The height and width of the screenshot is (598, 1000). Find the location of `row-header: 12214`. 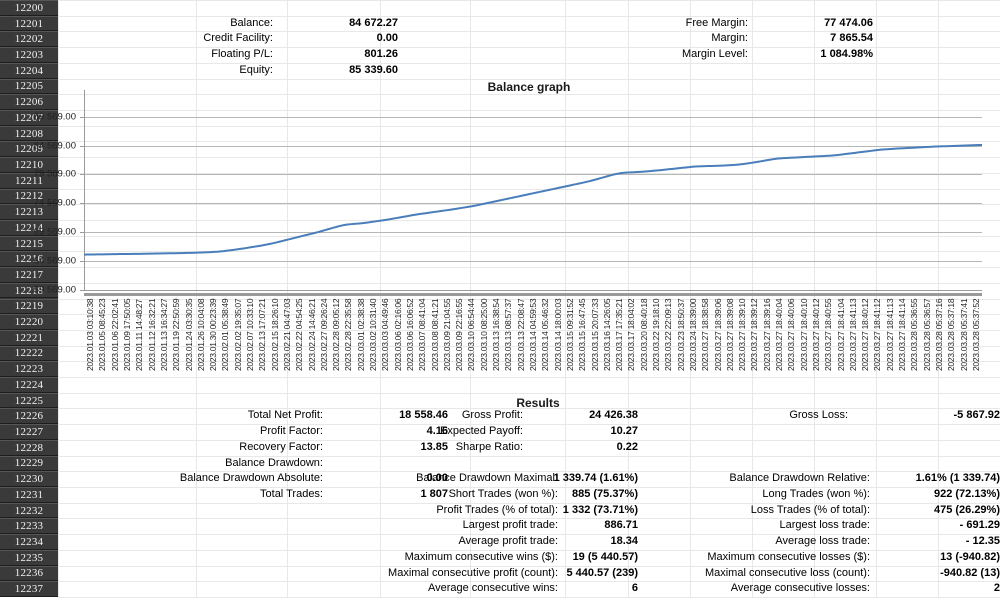

row-header: 12214 is located at coordinates (29, 227).